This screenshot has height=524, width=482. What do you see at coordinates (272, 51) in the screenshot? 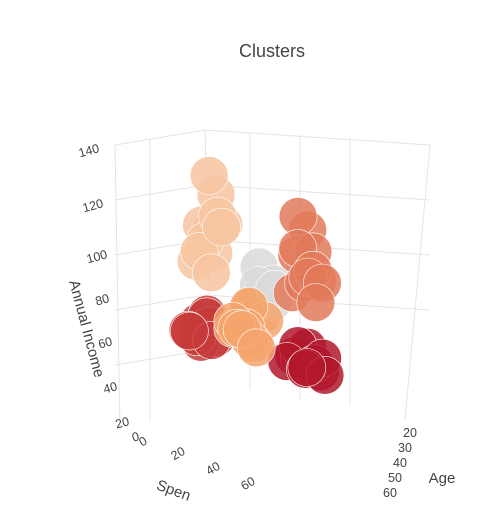
I see `chart-title: Clusters` at bounding box center [272, 51].